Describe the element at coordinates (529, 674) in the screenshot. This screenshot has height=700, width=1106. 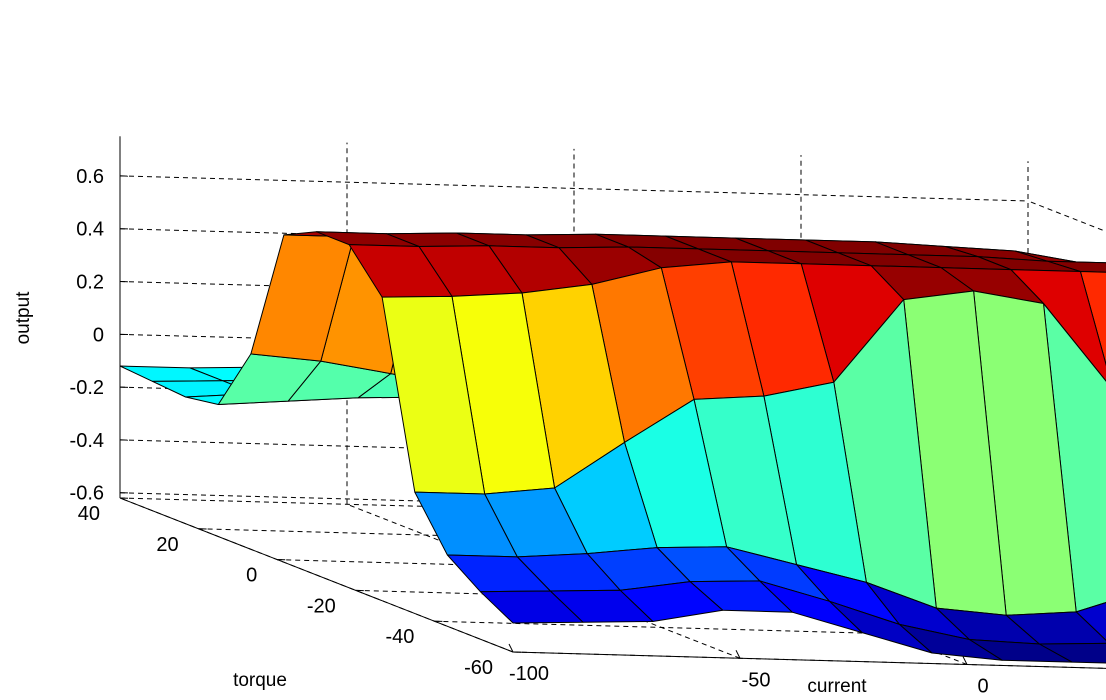
I see `x-tick-label: -100` at that location.